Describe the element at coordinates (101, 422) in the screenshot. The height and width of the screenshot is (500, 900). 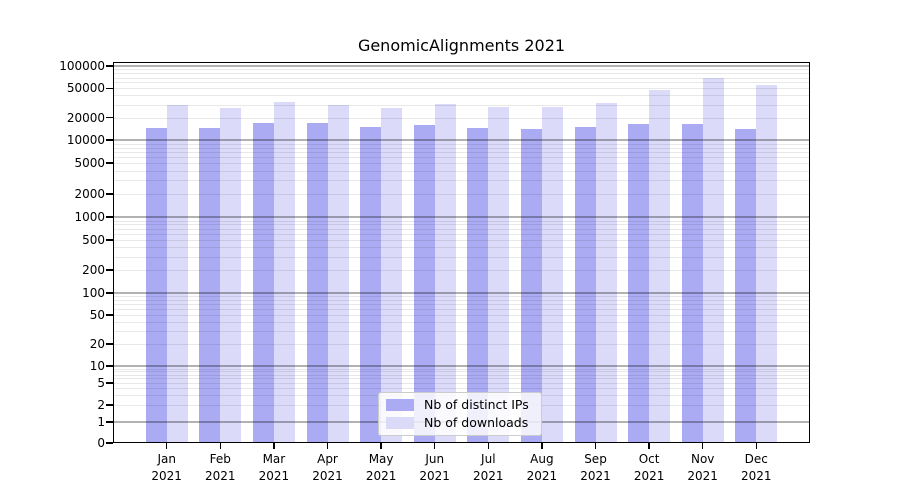
I see `y-tick-label: 1` at that location.